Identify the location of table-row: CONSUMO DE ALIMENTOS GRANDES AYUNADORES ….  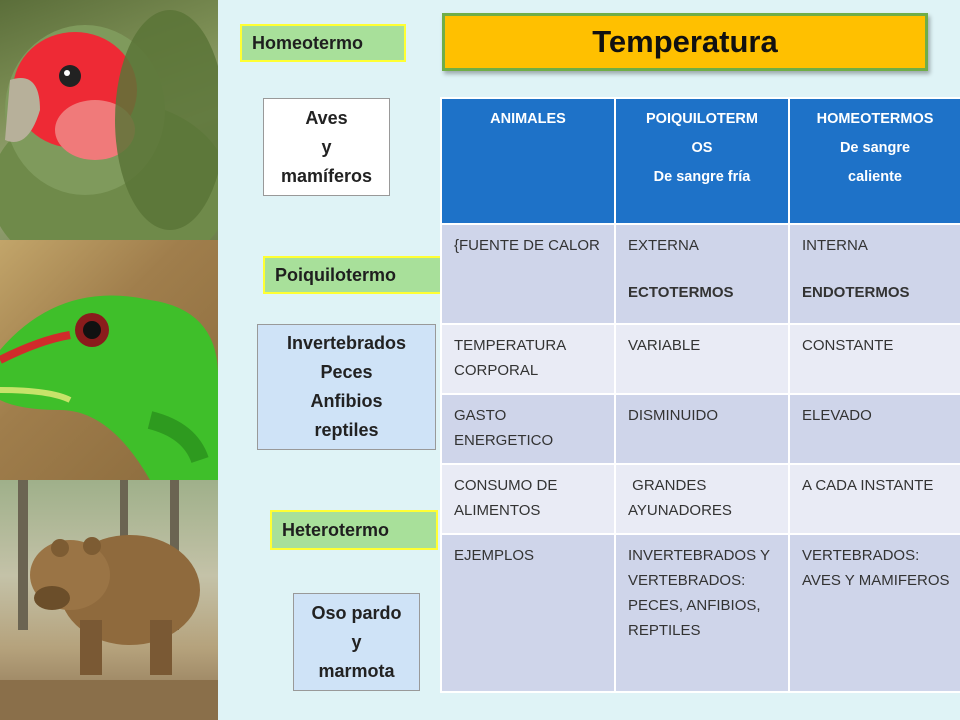
(700, 499).